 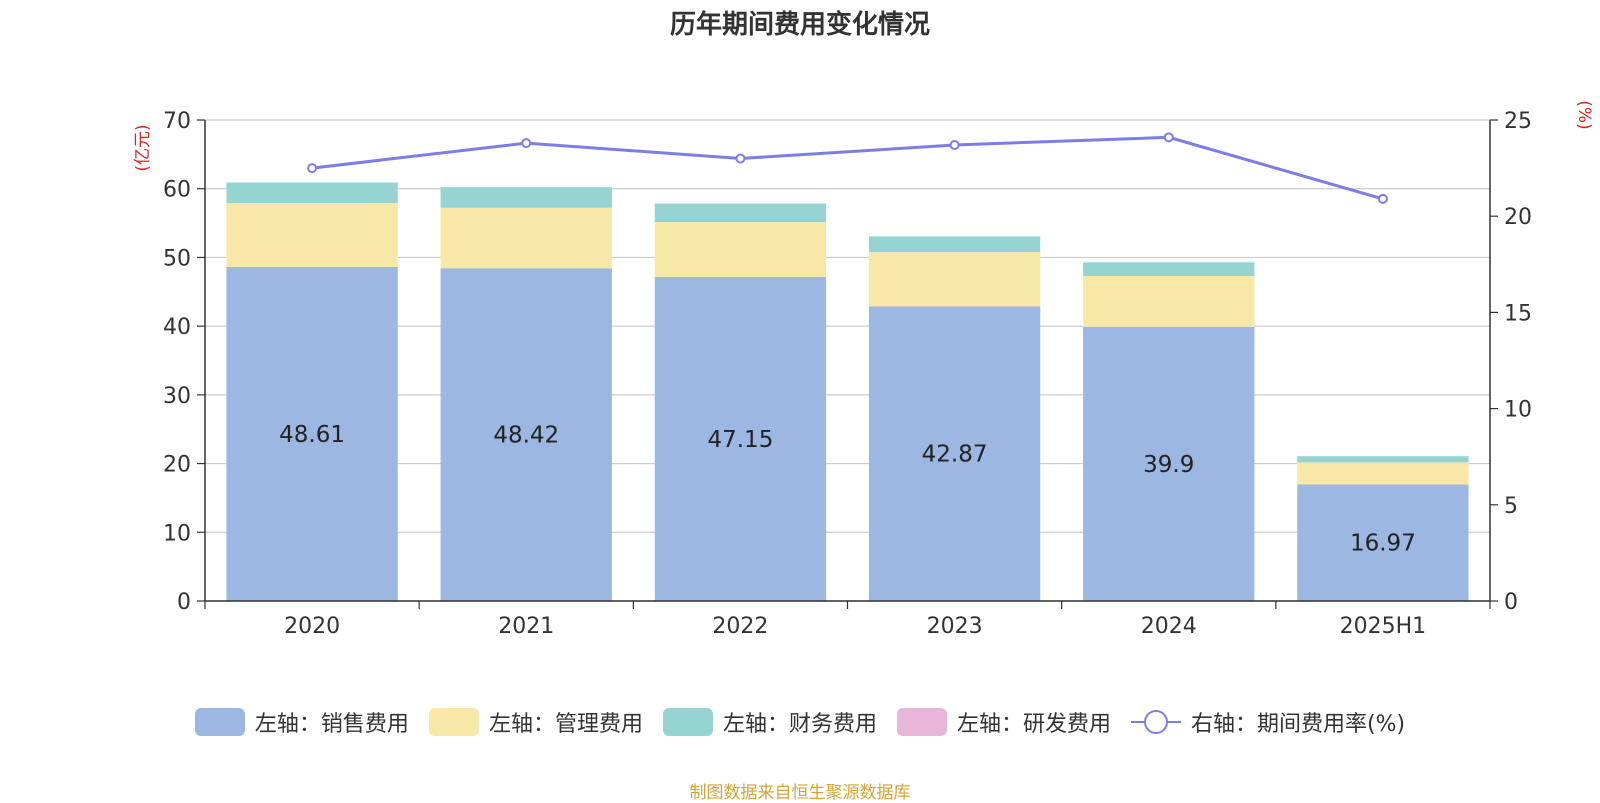 I want to click on legend-swatch-admin, so click(x=453, y=722).